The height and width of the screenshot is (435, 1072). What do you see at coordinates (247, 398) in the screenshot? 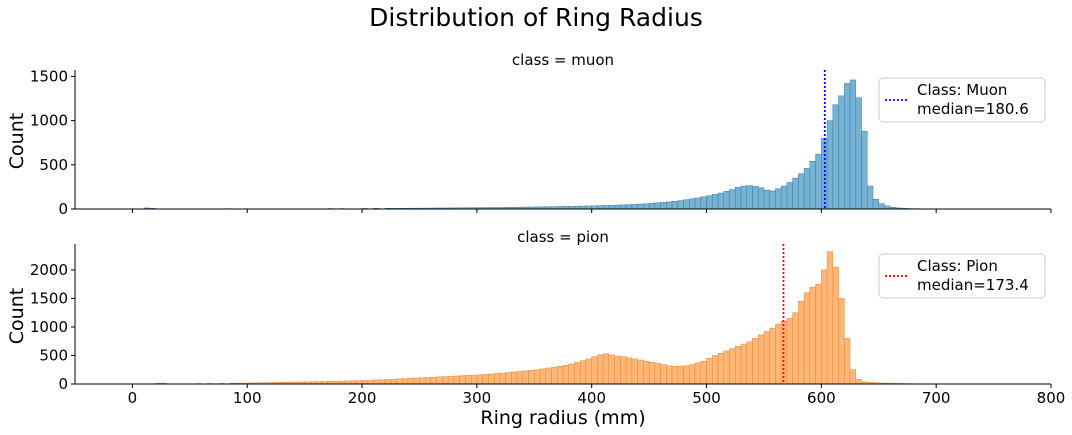
I see `x-tick-label: 100` at bounding box center [247, 398].